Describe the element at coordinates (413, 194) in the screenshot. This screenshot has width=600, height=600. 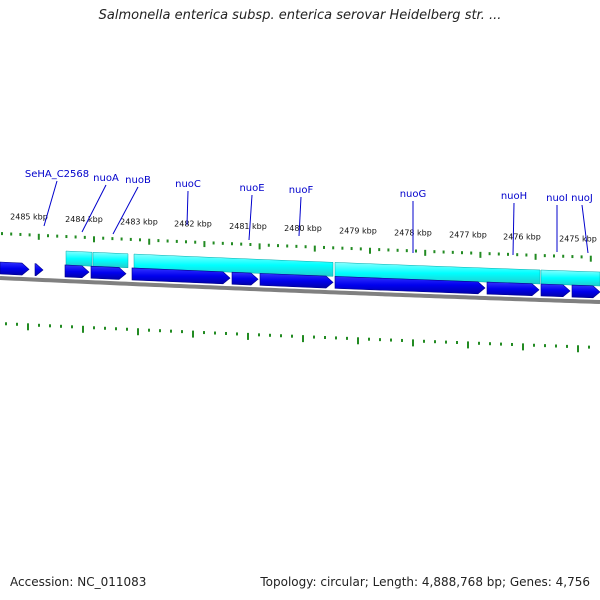
I see `gene-label: nuoG` at that location.